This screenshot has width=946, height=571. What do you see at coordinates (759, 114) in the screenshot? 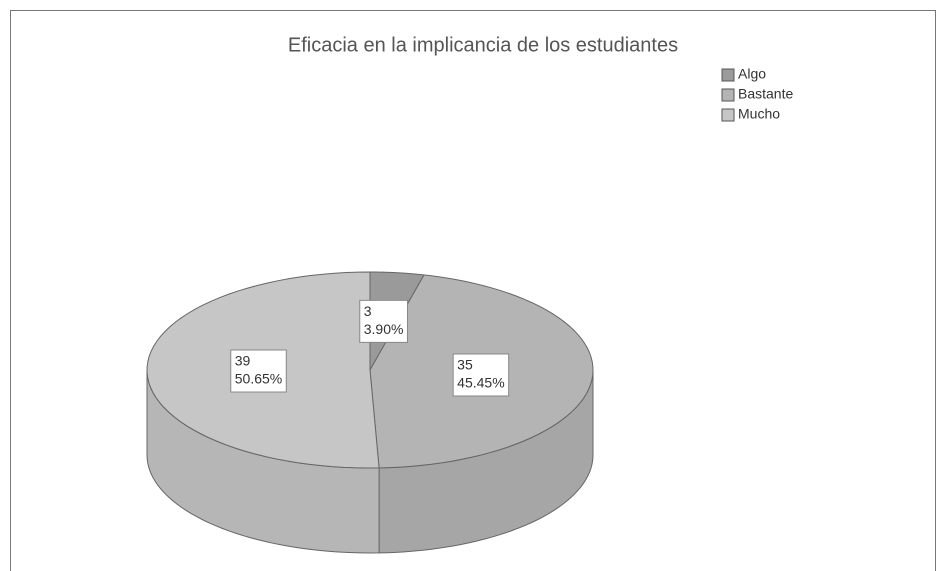
I see `legend-label: Mucho` at bounding box center [759, 114].